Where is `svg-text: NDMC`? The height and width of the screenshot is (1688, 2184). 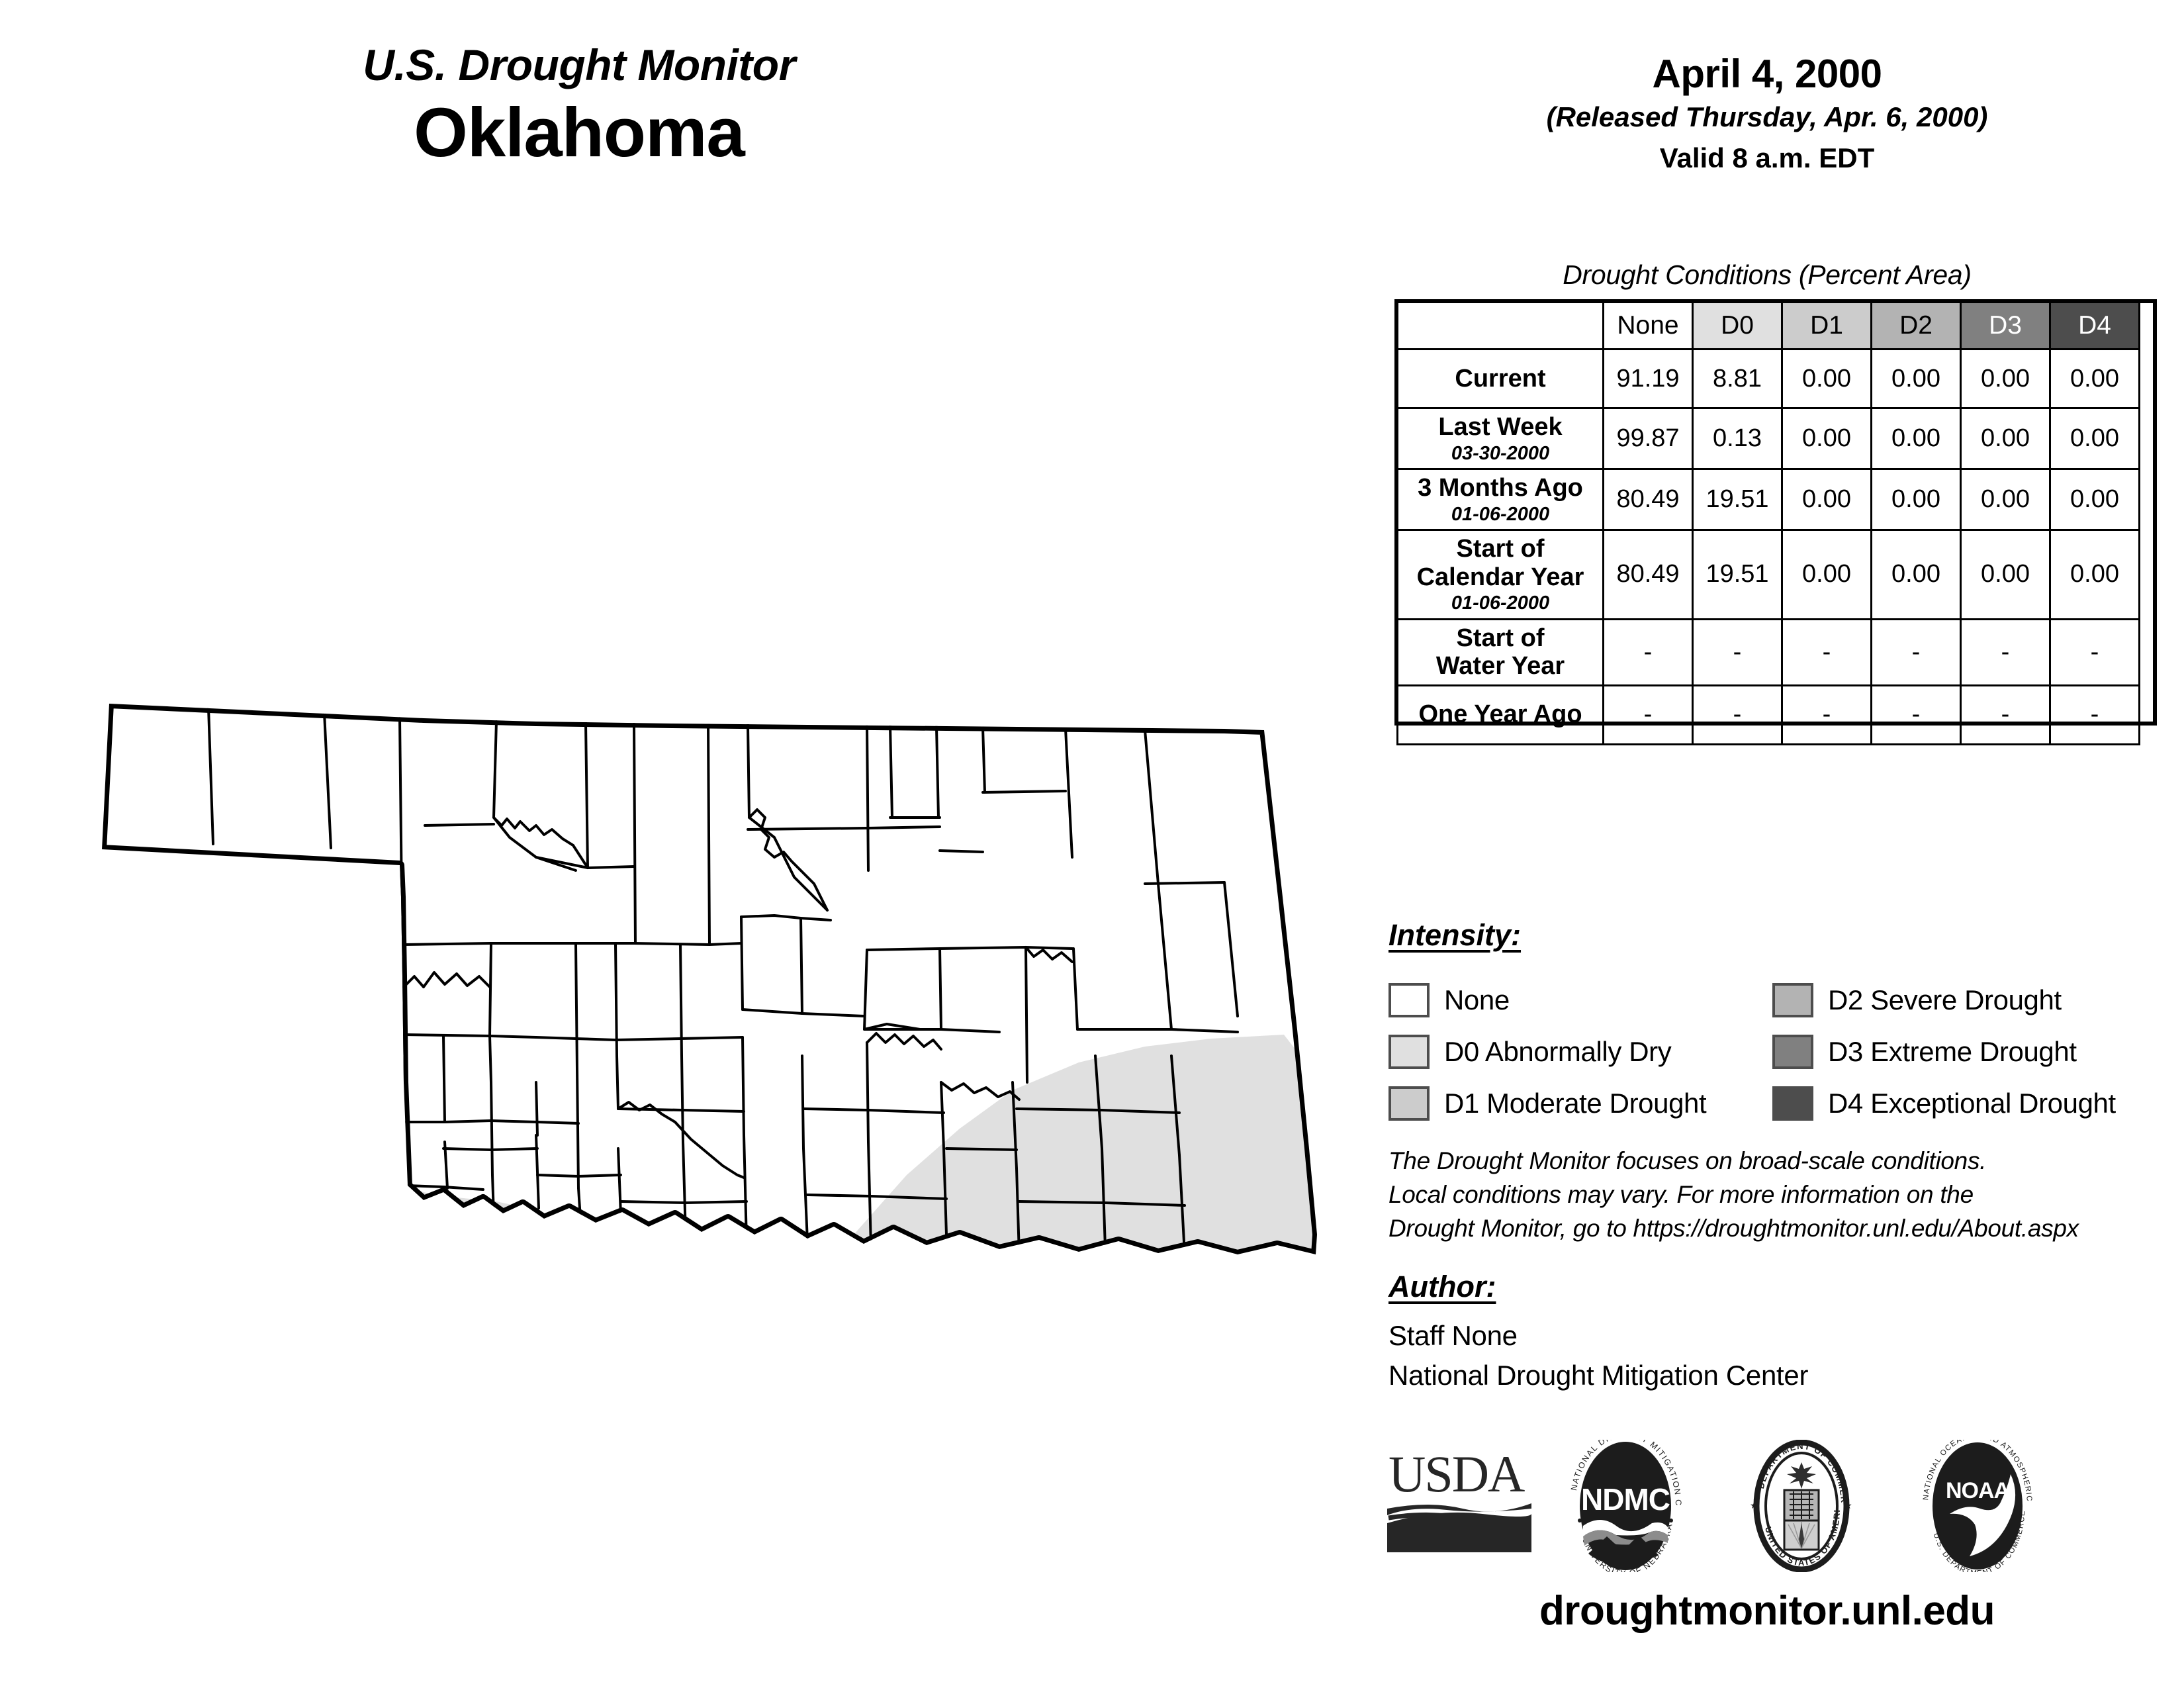 svg-text: NDMC is located at coordinates (1625, 1499).